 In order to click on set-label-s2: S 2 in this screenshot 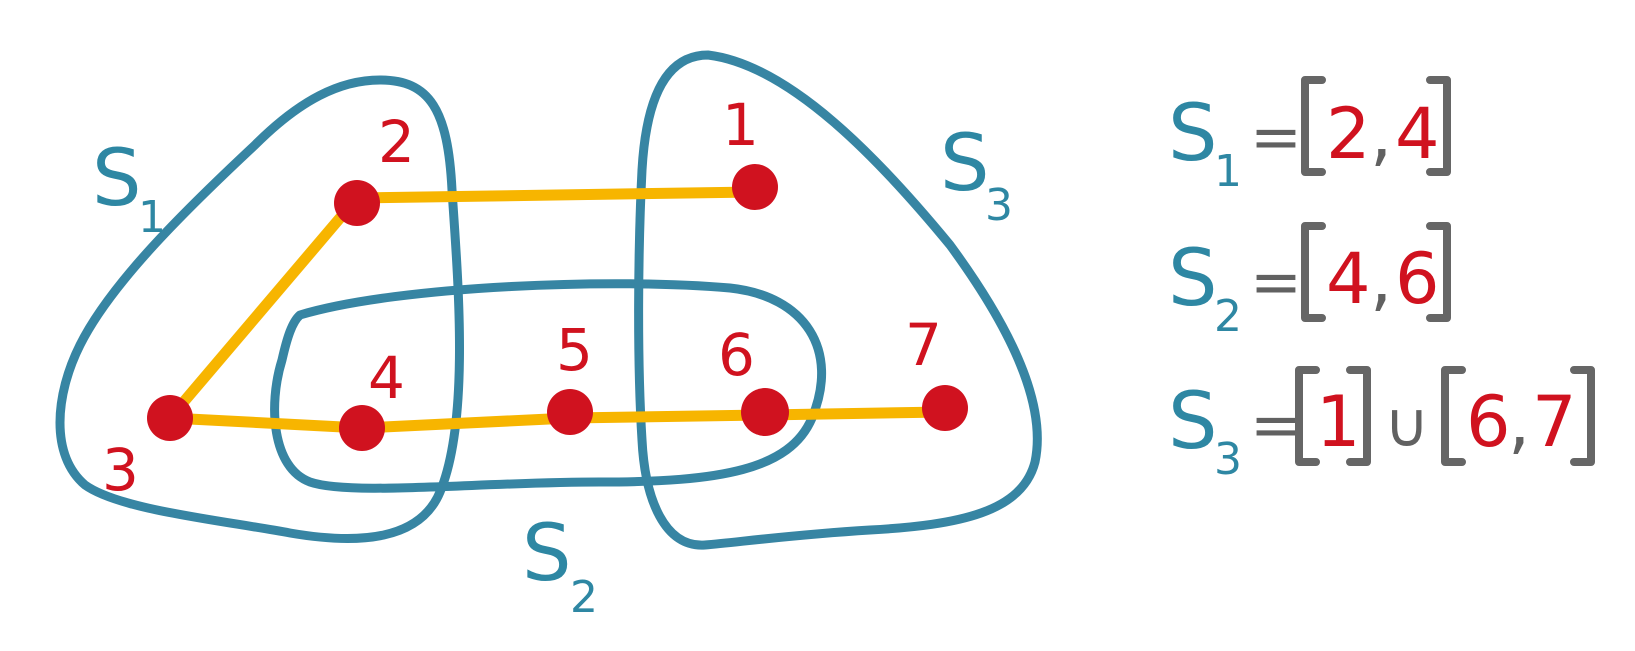, I will do `click(560, 566)`.